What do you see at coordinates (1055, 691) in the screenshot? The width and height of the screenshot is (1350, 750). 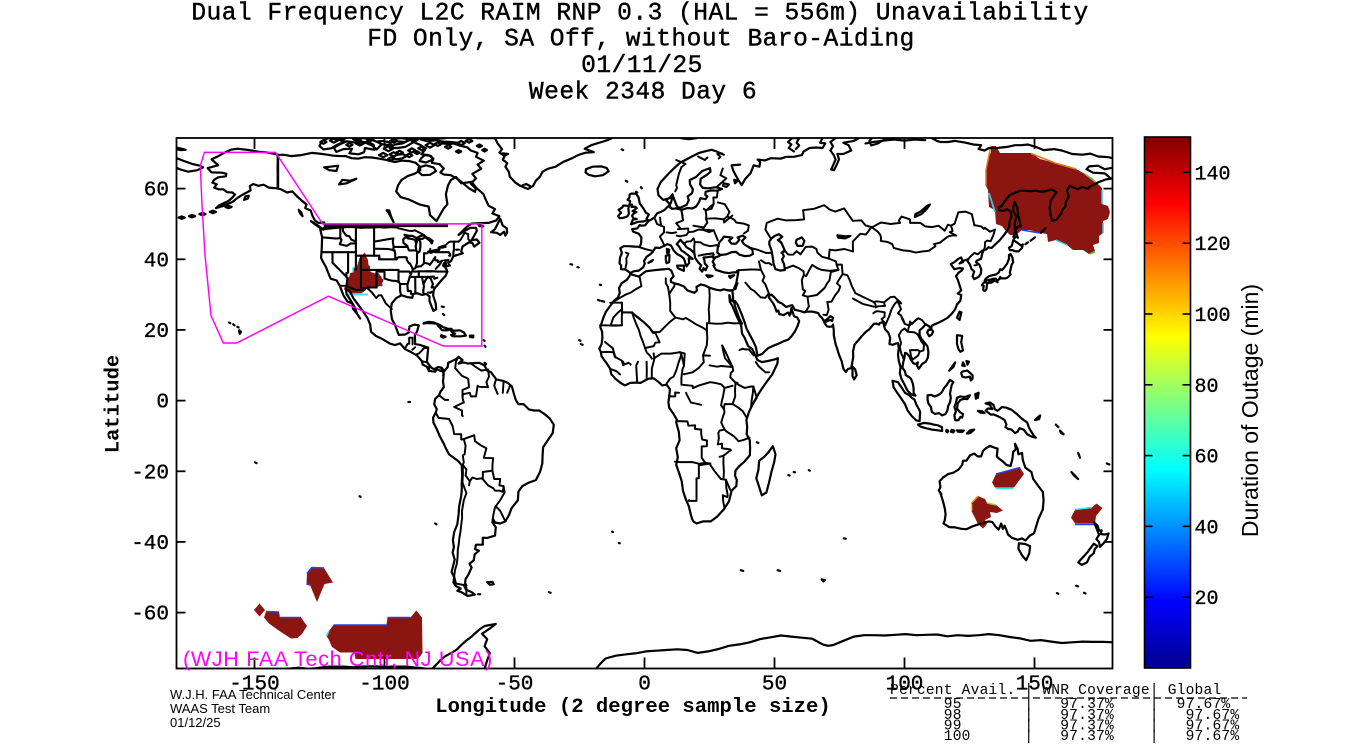 I see `svg-text:Percent Avail. | WNR Coverage|: Percent Avail. | WNR Coverage| Global` at bounding box center [1055, 691].